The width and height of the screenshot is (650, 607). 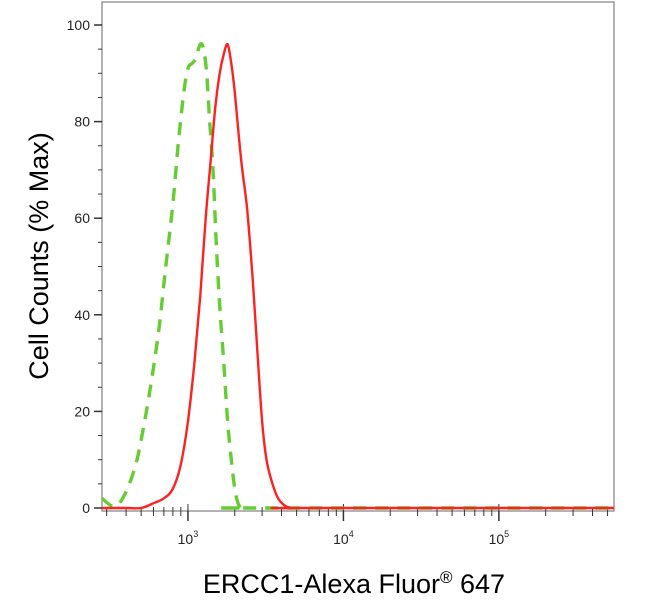 I want to click on x-tick-exponent: 3, so click(x=195, y=534).